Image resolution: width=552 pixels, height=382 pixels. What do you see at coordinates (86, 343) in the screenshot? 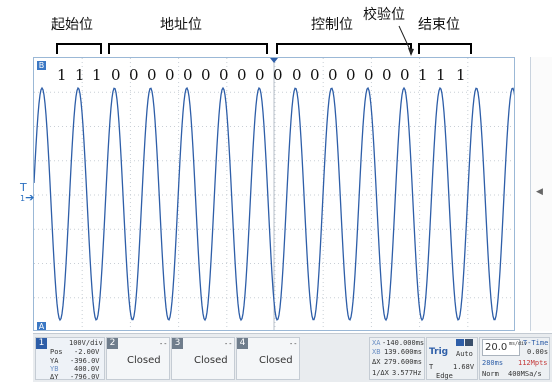
I see `channel1-scale: 100V/div` at bounding box center [86, 343].